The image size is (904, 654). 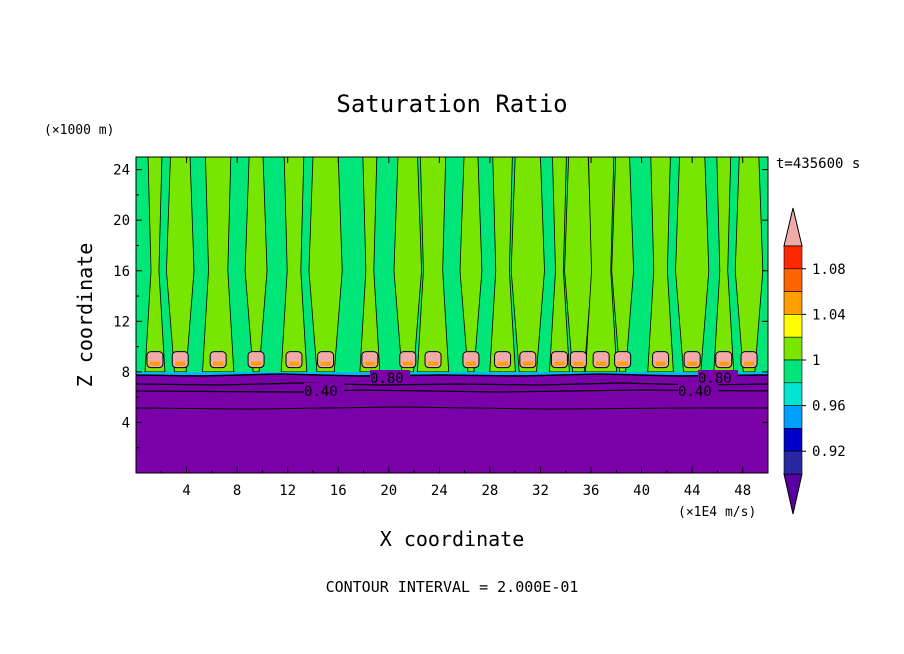 I want to click on cloud-caps, so click(x=452, y=360).